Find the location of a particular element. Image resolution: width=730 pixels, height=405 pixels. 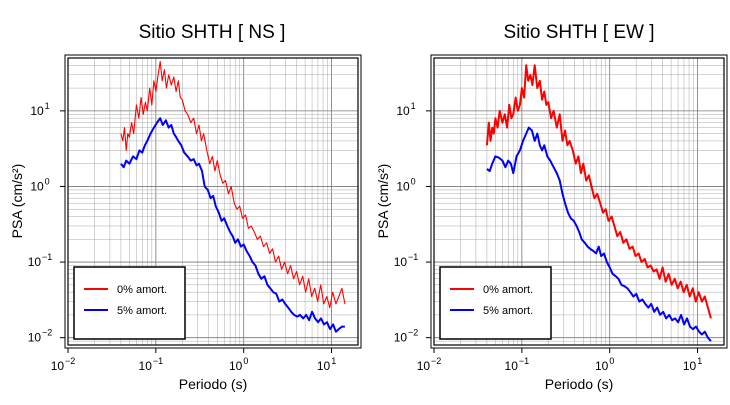

legend-ns: 0% amort. 5% amort. is located at coordinates (129, 303).